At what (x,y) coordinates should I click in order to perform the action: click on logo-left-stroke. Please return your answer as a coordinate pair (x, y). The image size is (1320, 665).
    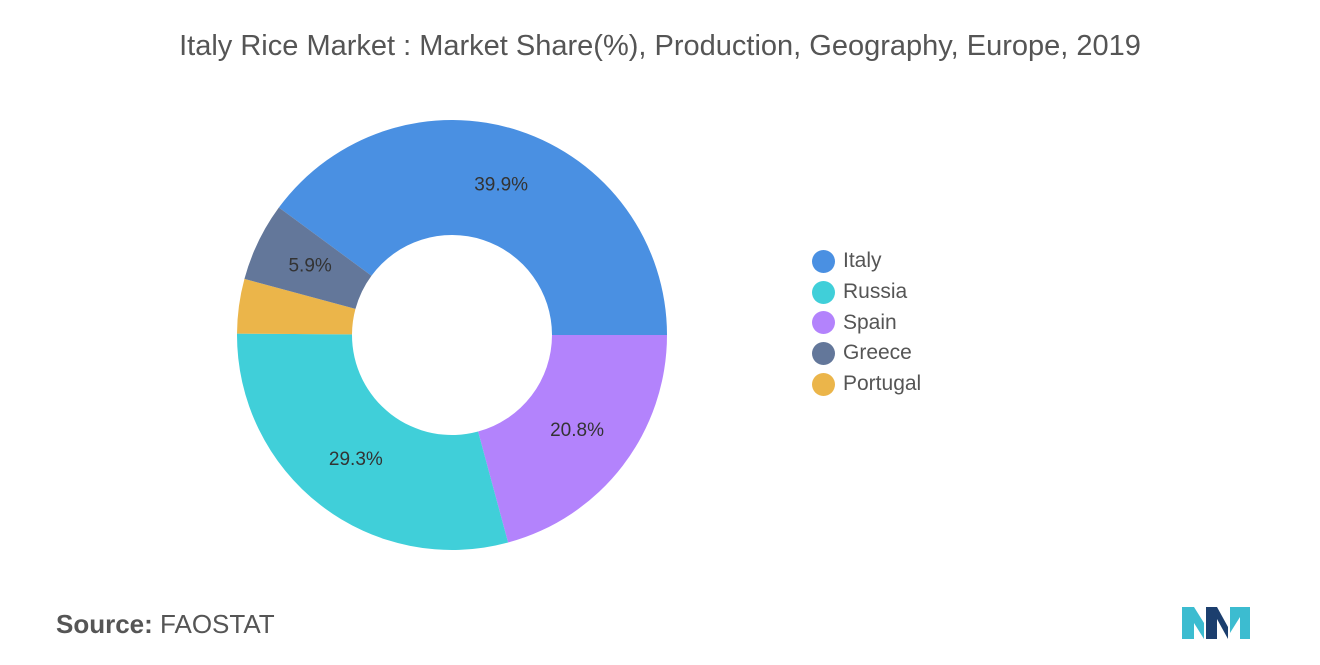
    Looking at the image, I should click on (1193, 623).